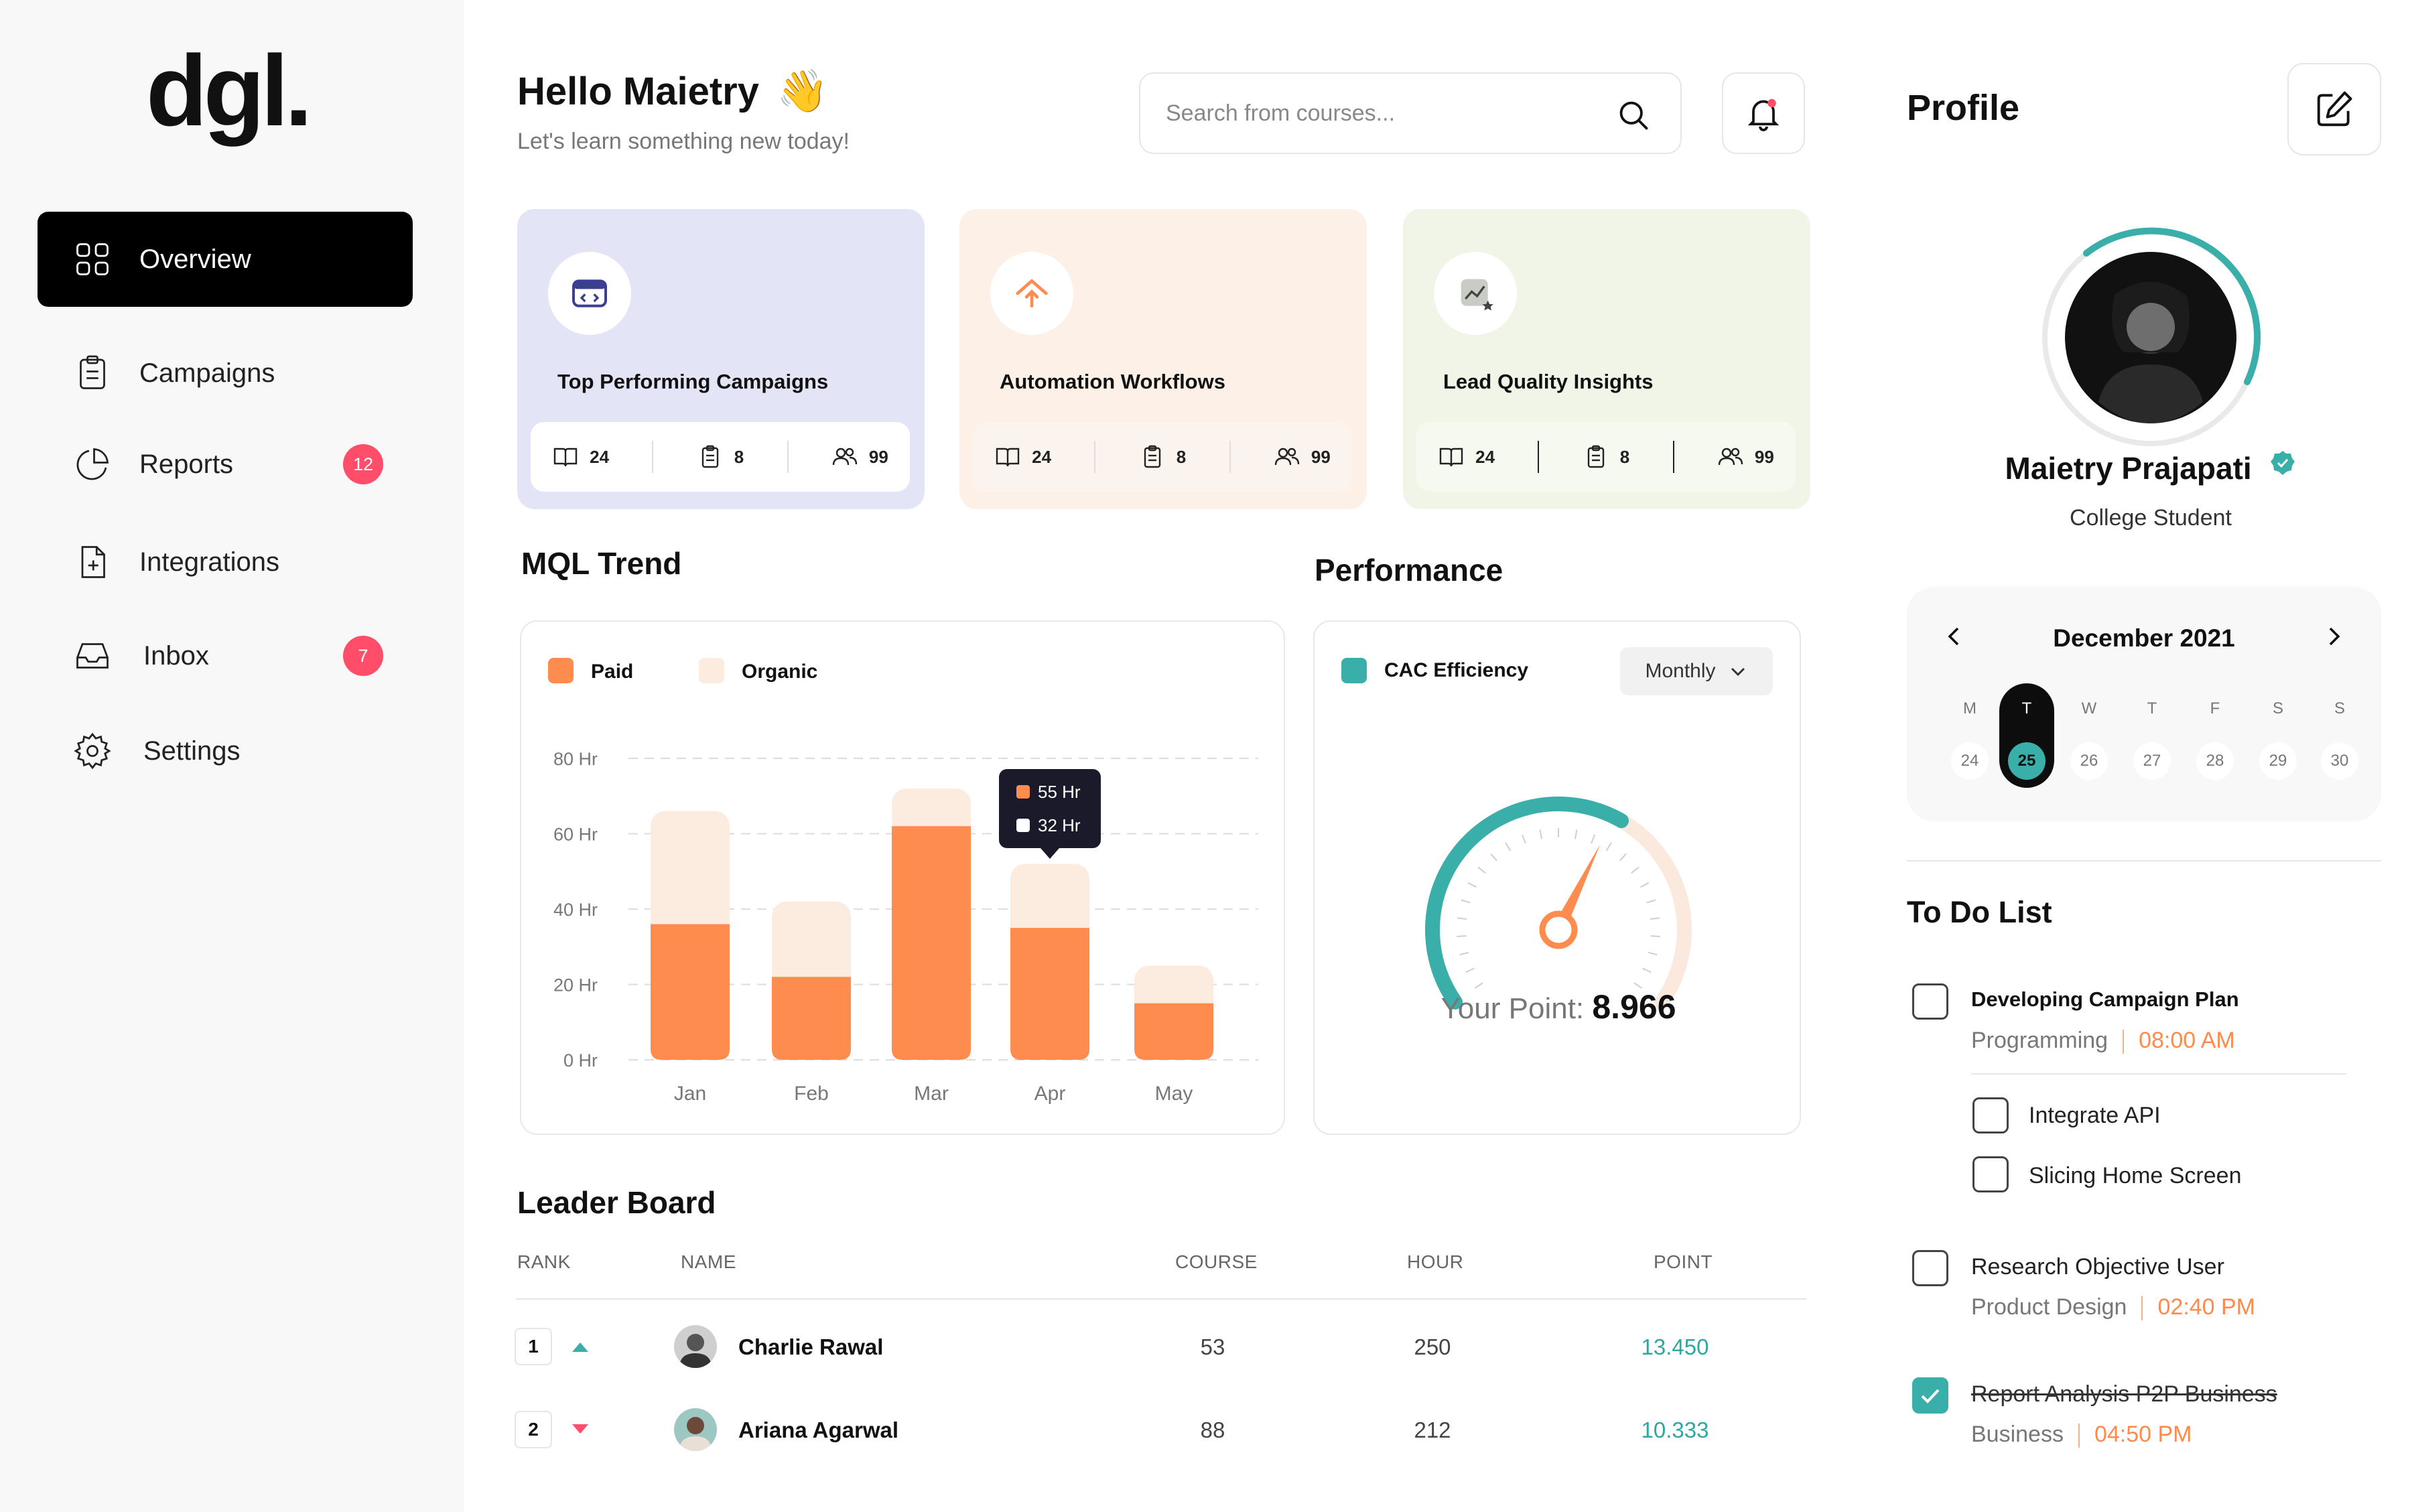  Describe the element at coordinates (363, 656) in the screenshot. I see `notification-badge: 7` at that location.